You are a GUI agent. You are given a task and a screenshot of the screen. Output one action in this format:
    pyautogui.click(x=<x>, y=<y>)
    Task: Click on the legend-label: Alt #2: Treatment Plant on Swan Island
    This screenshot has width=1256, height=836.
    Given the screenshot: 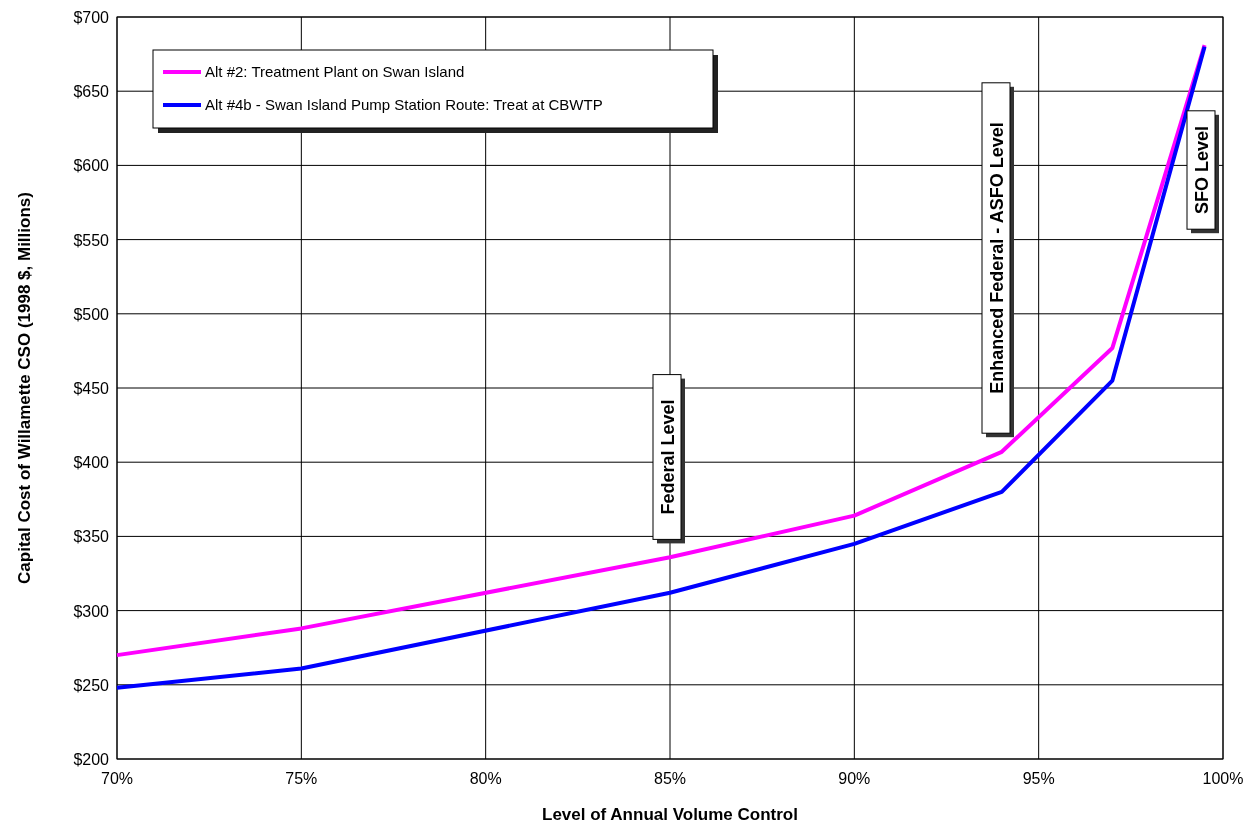 What is the action you would take?
    pyautogui.click(x=335, y=71)
    